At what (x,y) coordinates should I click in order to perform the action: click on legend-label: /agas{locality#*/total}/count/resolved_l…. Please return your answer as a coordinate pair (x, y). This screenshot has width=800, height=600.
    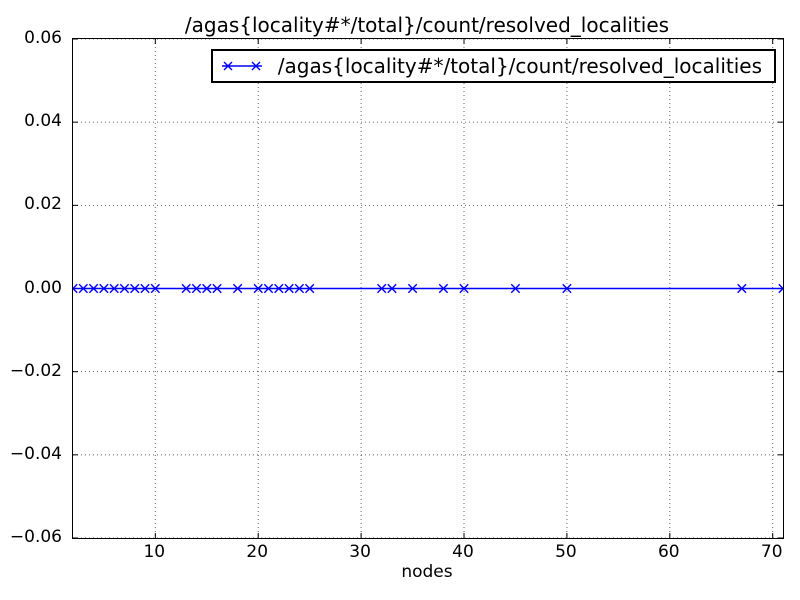
    Looking at the image, I should click on (519, 66).